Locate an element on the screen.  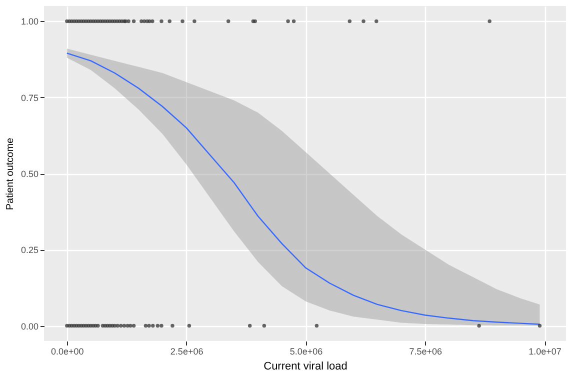
y-tick-label: 0.50 is located at coordinates (29, 174).